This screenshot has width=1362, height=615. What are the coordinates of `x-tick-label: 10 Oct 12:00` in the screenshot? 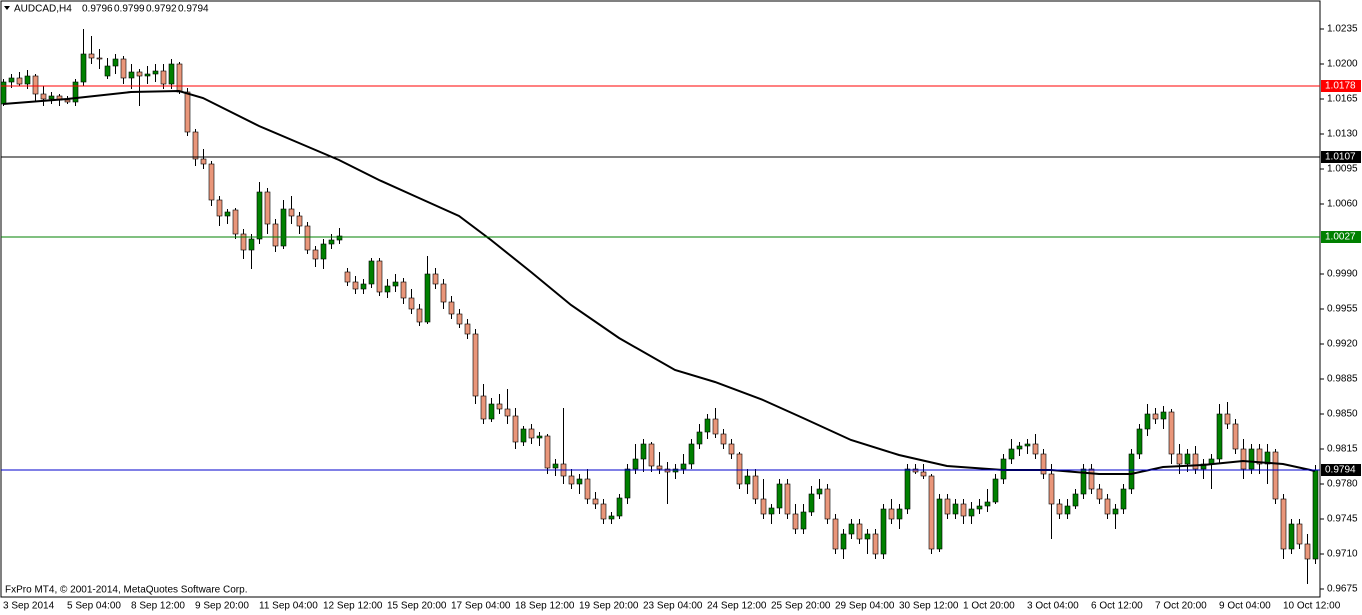 It's located at (1312, 606).